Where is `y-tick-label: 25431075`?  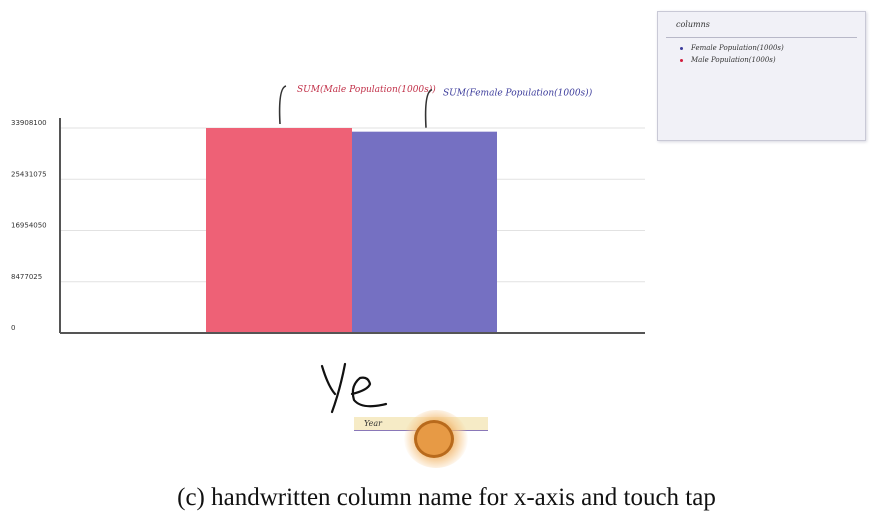 y-tick-label: 25431075 is located at coordinates (29, 174).